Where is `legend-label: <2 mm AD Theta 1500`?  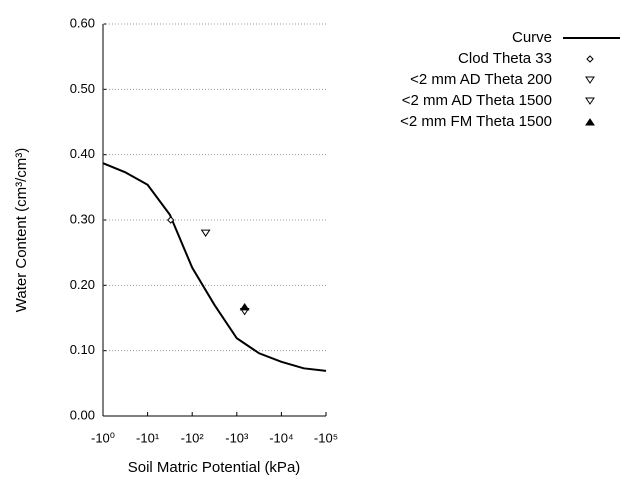
legend-label: <2 mm AD Theta 1500 is located at coordinates (477, 100).